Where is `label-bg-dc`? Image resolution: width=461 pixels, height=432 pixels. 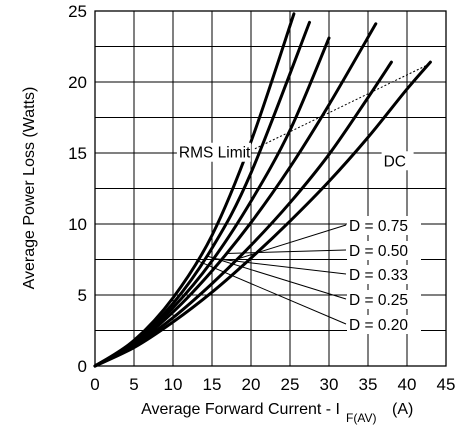 label-bg-dc is located at coordinates (397, 161).